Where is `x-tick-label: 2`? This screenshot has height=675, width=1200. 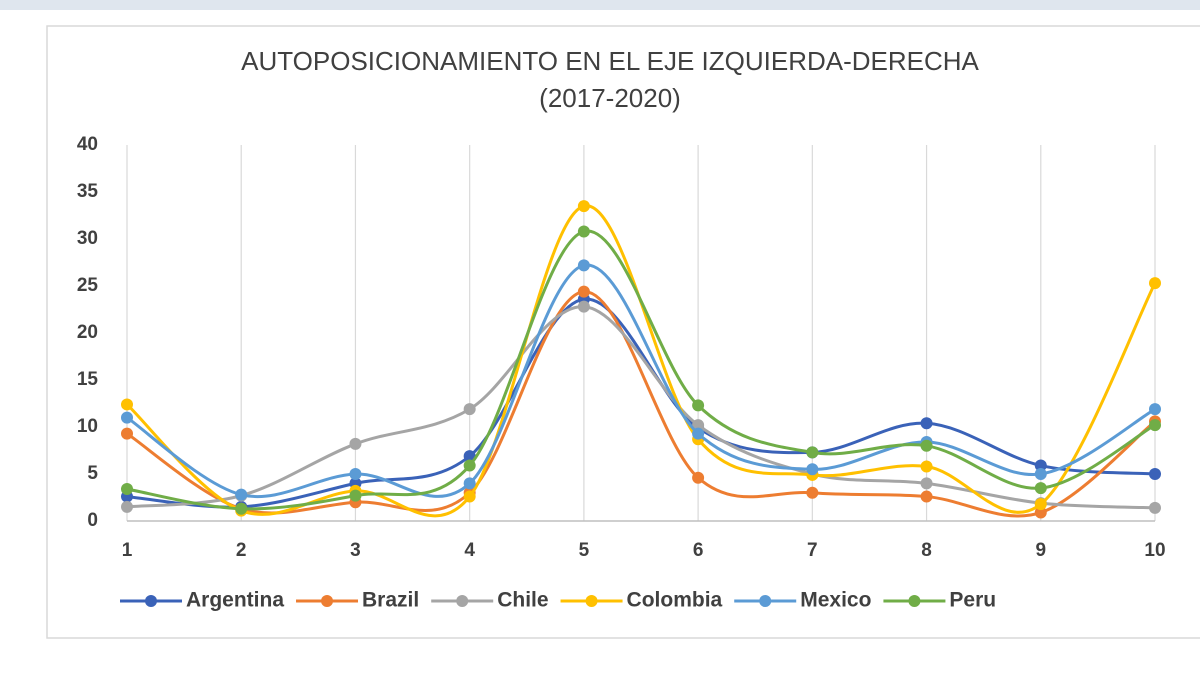 x-tick-label: 2 is located at coordinates (241, 550).